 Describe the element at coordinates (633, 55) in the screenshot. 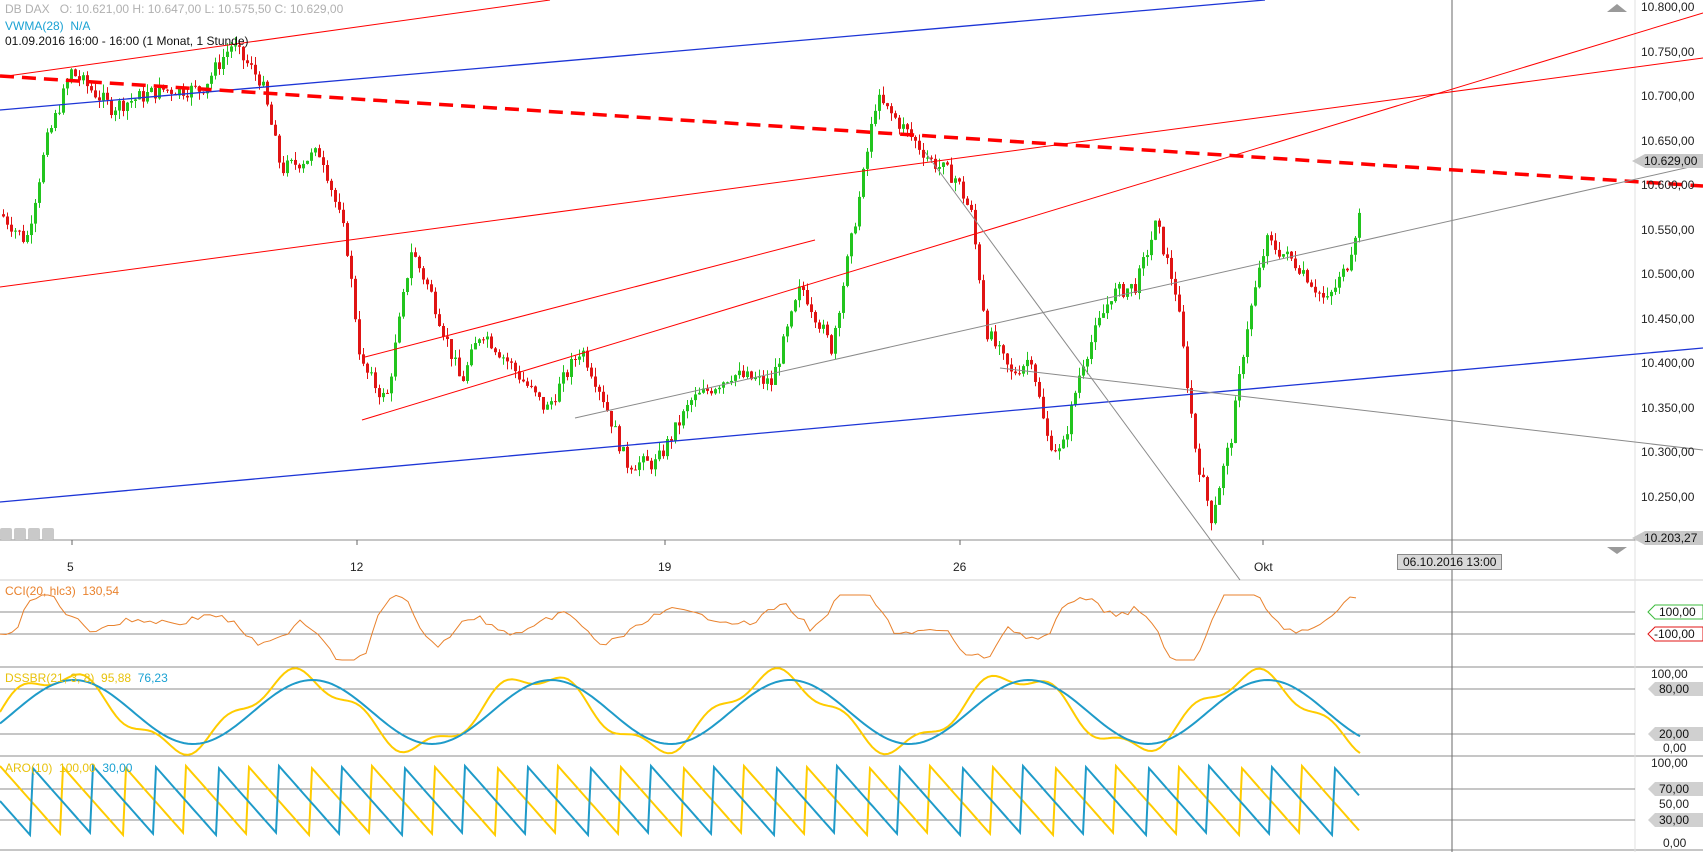

I see `trendline-blue-top` at that location.